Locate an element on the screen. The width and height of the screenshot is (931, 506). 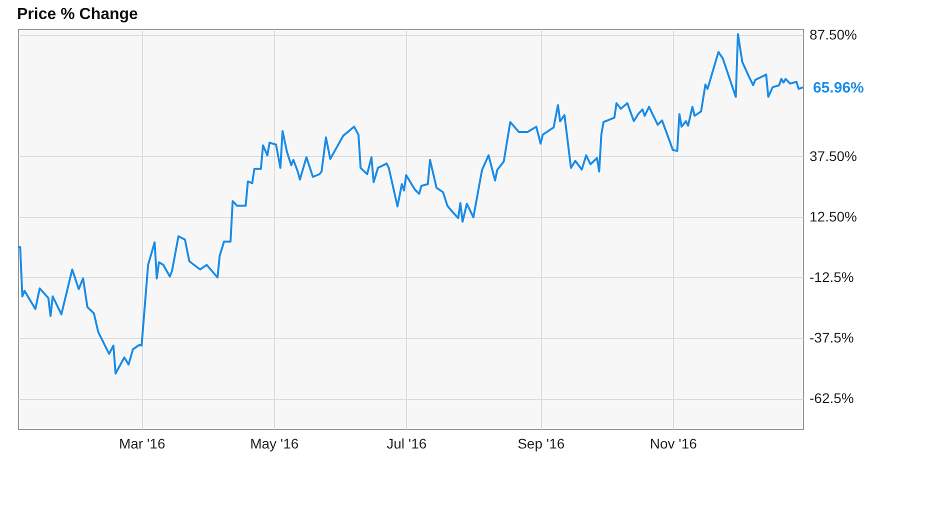
y-tick-label: 12.50% is located at coordinates (833, 216).